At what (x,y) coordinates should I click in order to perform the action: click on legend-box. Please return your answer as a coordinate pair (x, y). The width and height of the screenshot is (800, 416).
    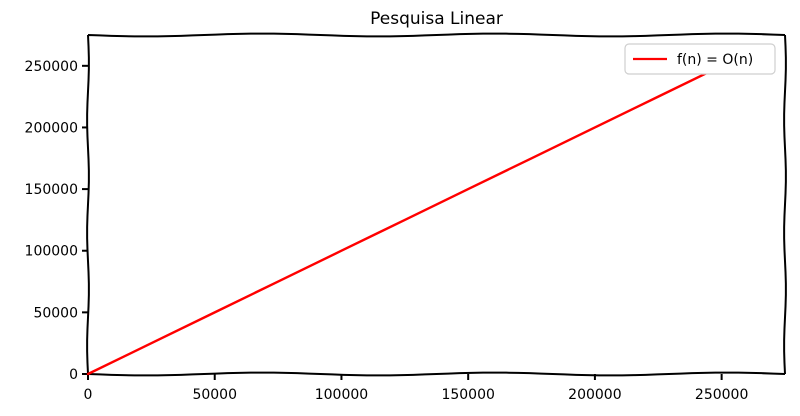
    Looking at the image, I should click on (700, 59).